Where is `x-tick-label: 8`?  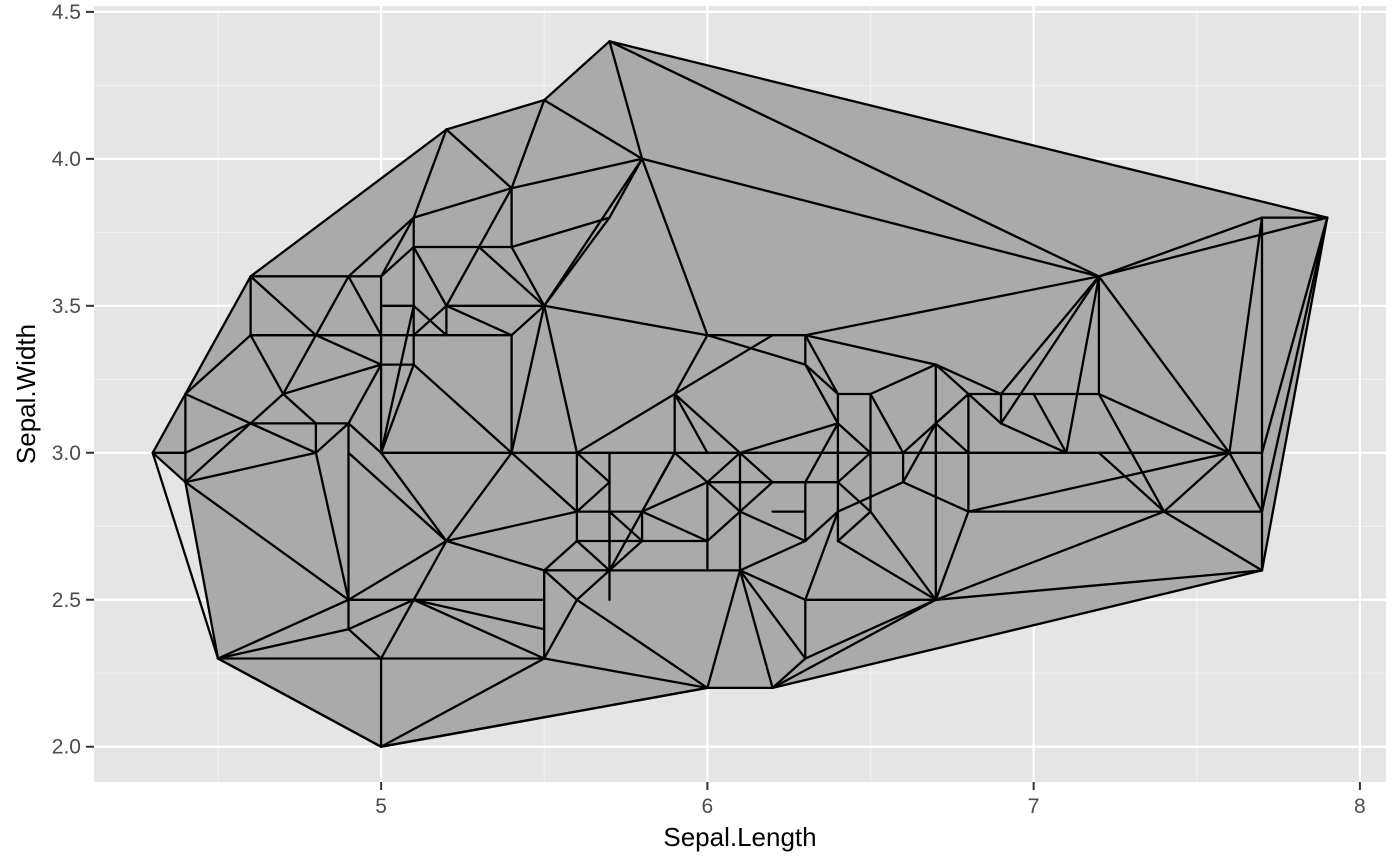 x-tick-label: 8 is located at coordinates (1360, 806).